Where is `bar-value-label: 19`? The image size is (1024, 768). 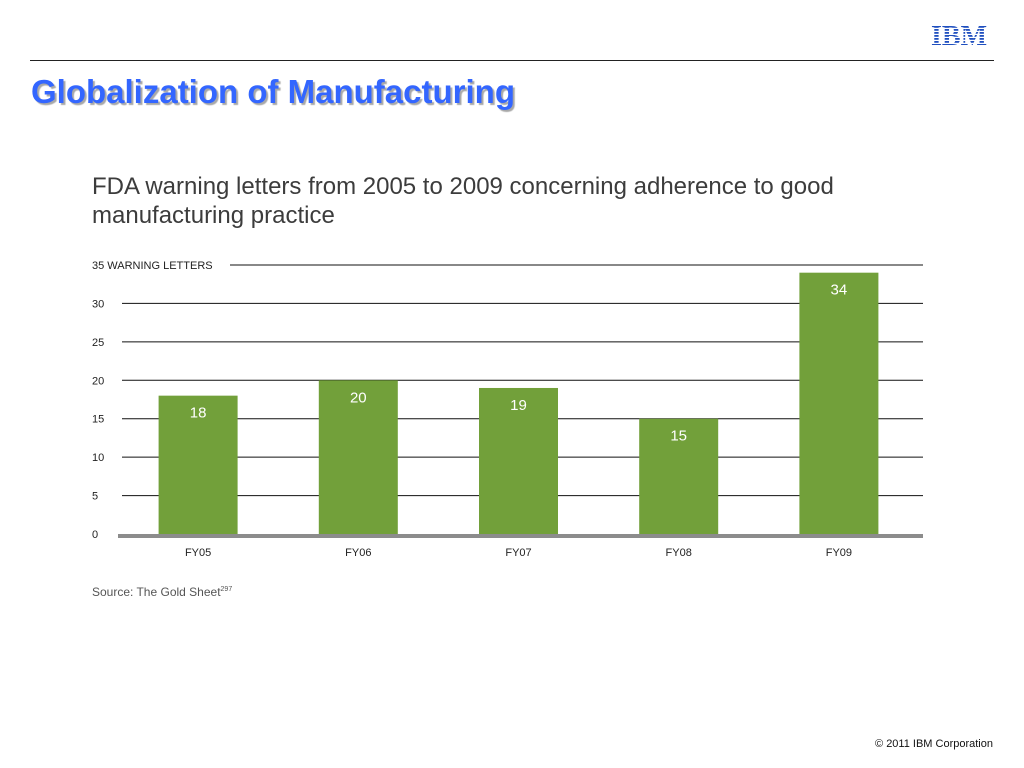 bar-value-label: 19 is located at coordinates (518, 405).